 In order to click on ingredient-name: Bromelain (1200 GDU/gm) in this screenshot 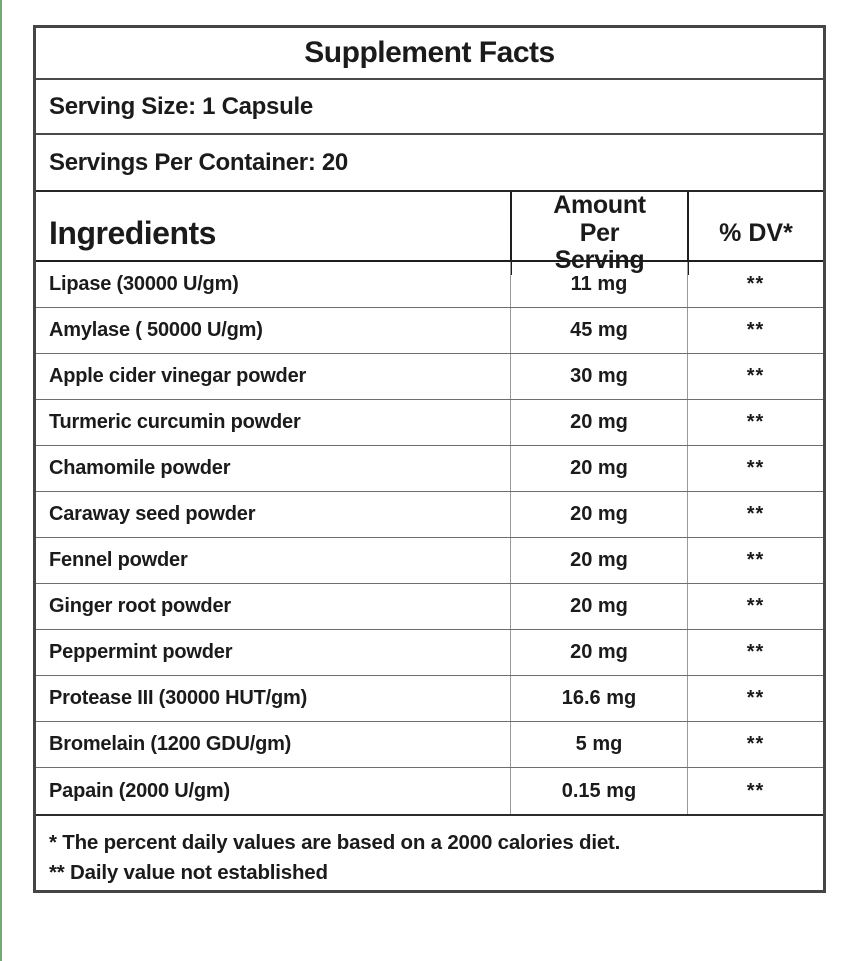, I will do `click(170, 744)`.